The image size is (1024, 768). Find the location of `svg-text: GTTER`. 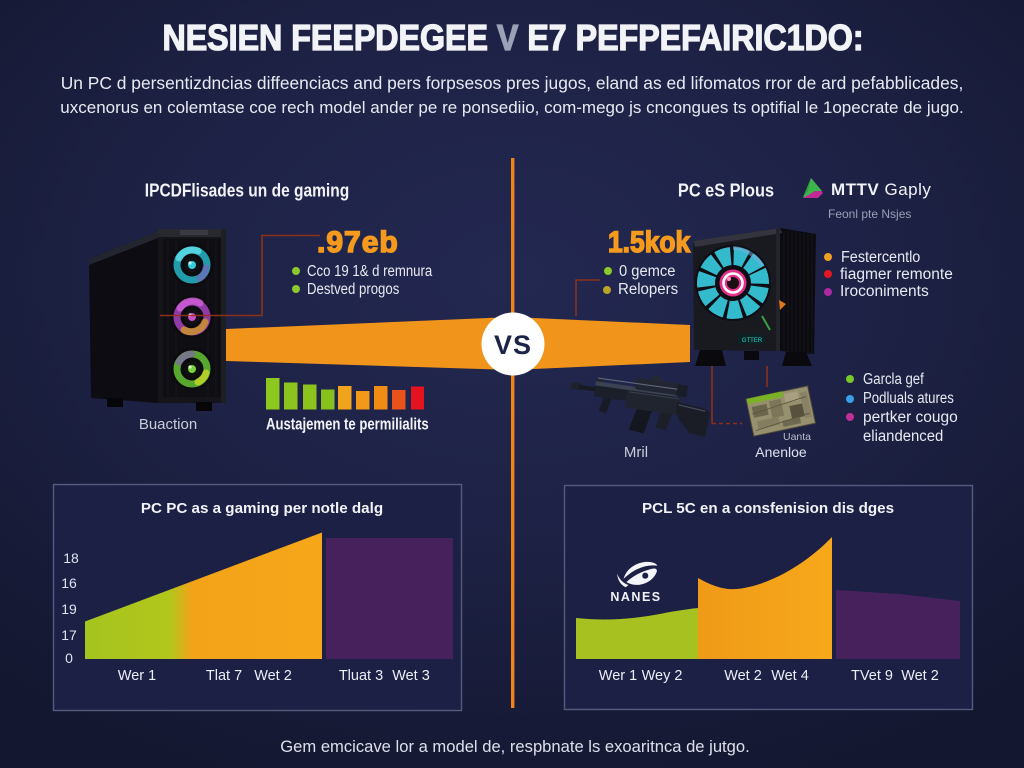

svg-text: GTTER is located at coordinates (752, 341).